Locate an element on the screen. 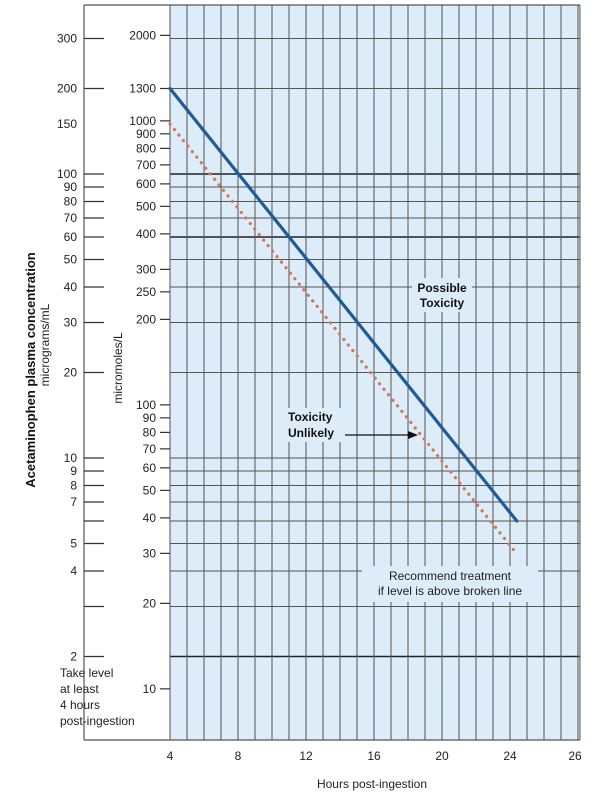 The width and height of the screenshot is (600, 812). y-tick-label-umol: 1300 is located at coordinates (142, 89).